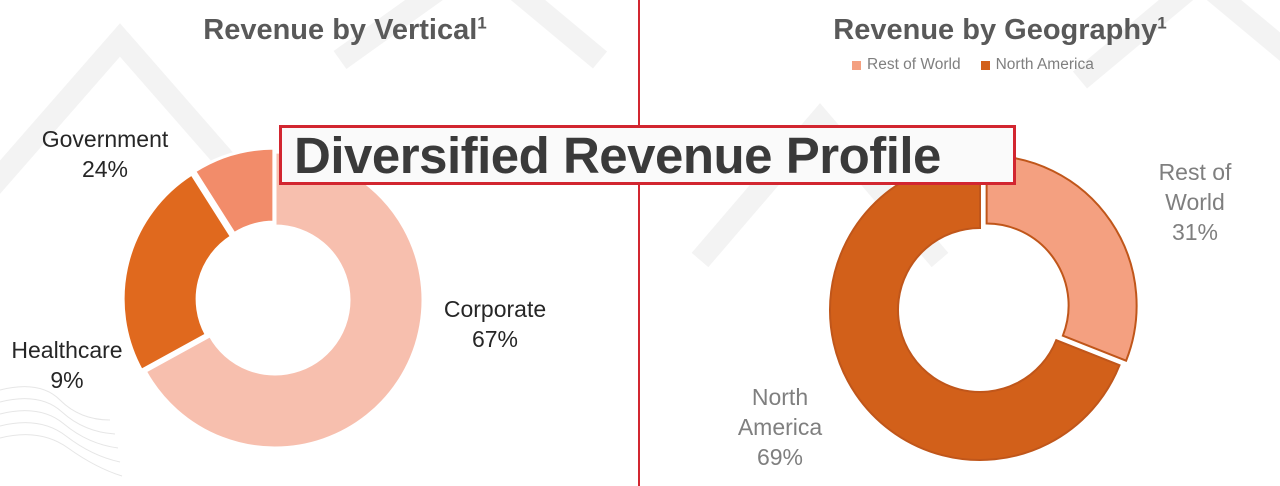 Image resolution: width=1280 pixels, height=486 pixels. What do you see at coordinates (177, 272) in the screenshot?
I see `donut-slice-government` at bounding box center [177, 272].